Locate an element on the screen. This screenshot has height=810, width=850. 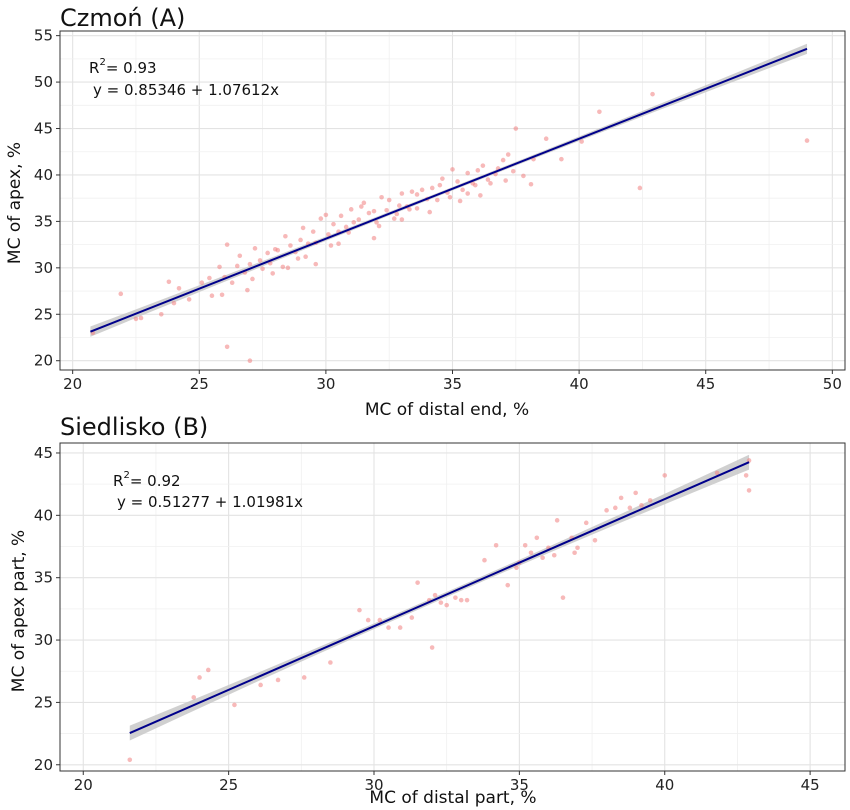
y-tick-label: 55 is located at coordinates (43, 36).